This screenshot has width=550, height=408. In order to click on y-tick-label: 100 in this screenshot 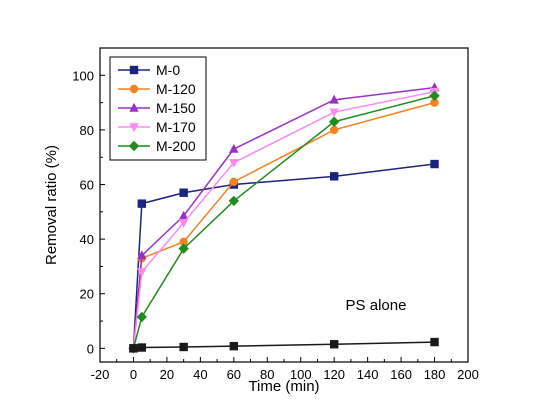, I will do `click(83, 75)`.